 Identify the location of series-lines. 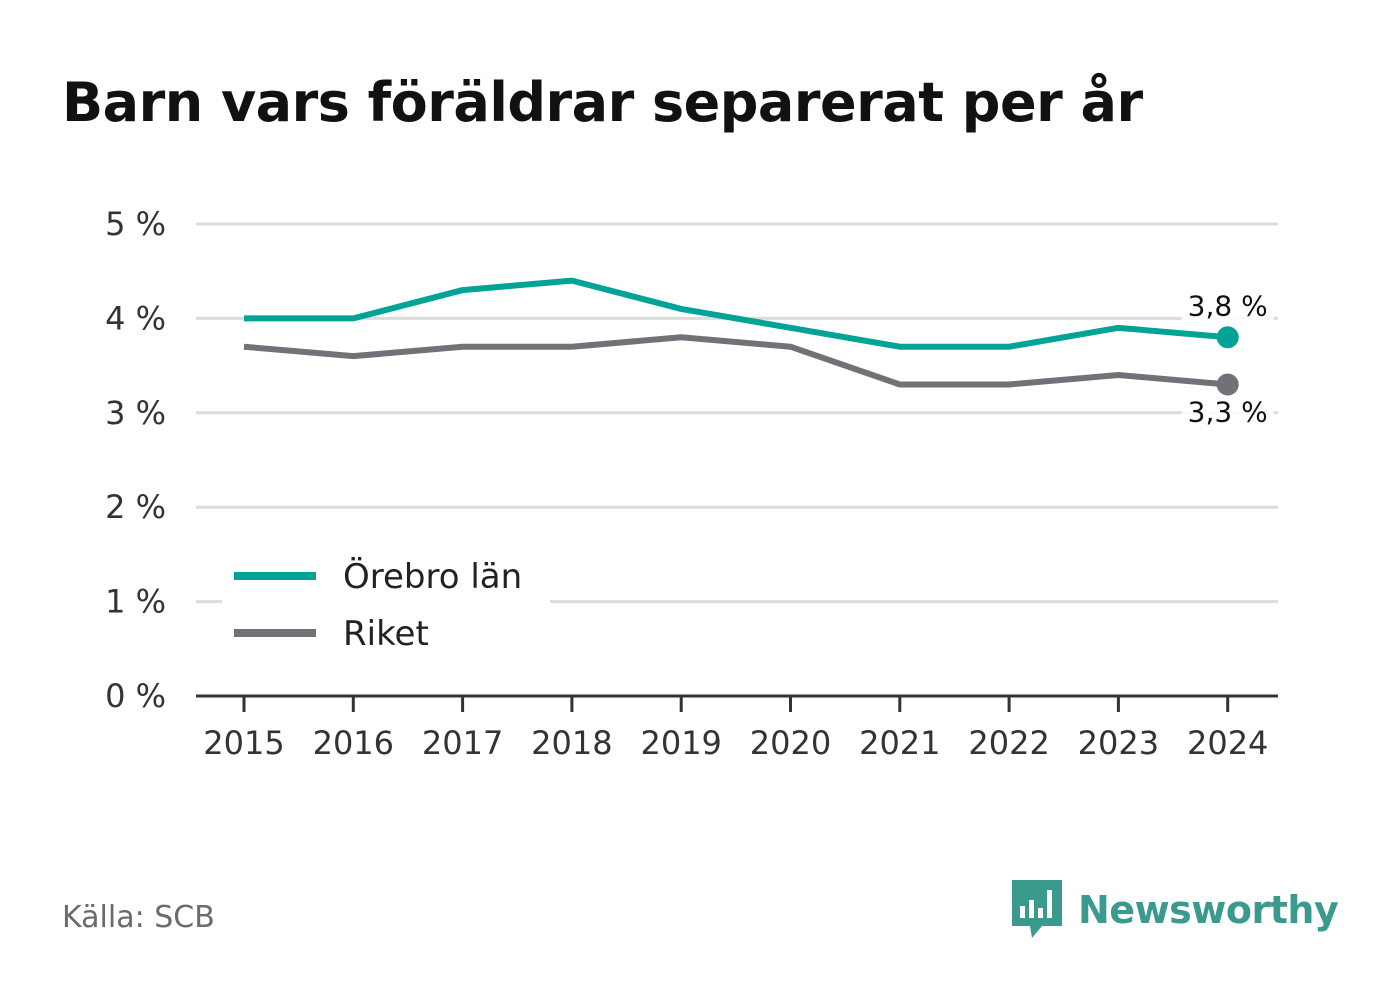
(741, 336).